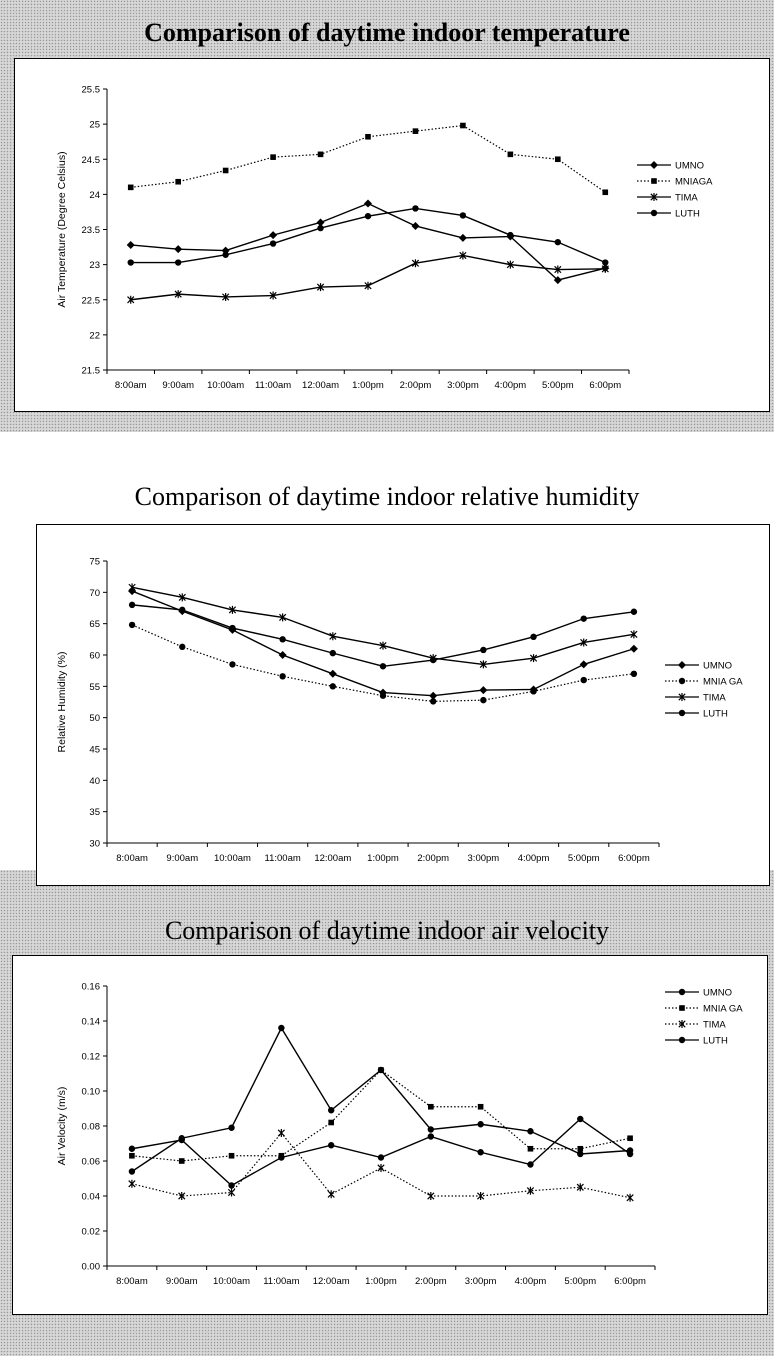 This screenshot has width=774, height=1356. I want to click on chart-title-temperature: Comparison of daytime indoor temperature, so click(387, 32).